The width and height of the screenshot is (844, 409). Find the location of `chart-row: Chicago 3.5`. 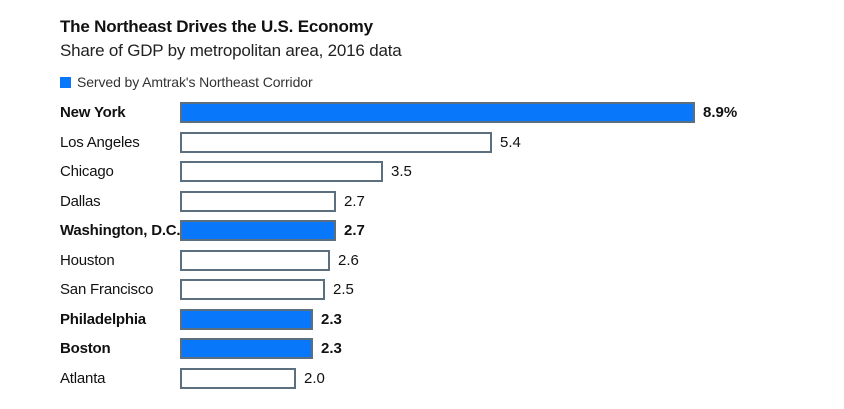

chart-row: Chicago 3.5 is located at coordinates (452, 171).